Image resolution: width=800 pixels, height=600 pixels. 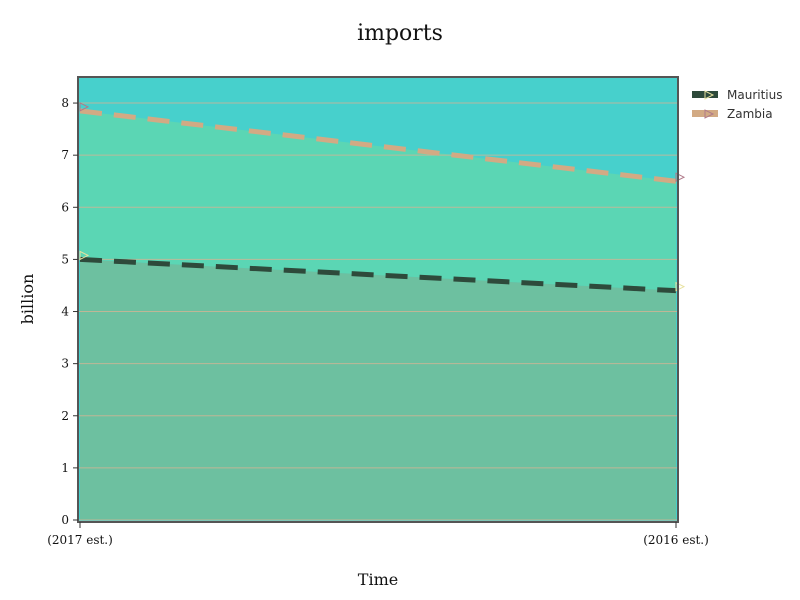 I want to click on legend: Mauritius Zambia, so click(x=737, y=104).